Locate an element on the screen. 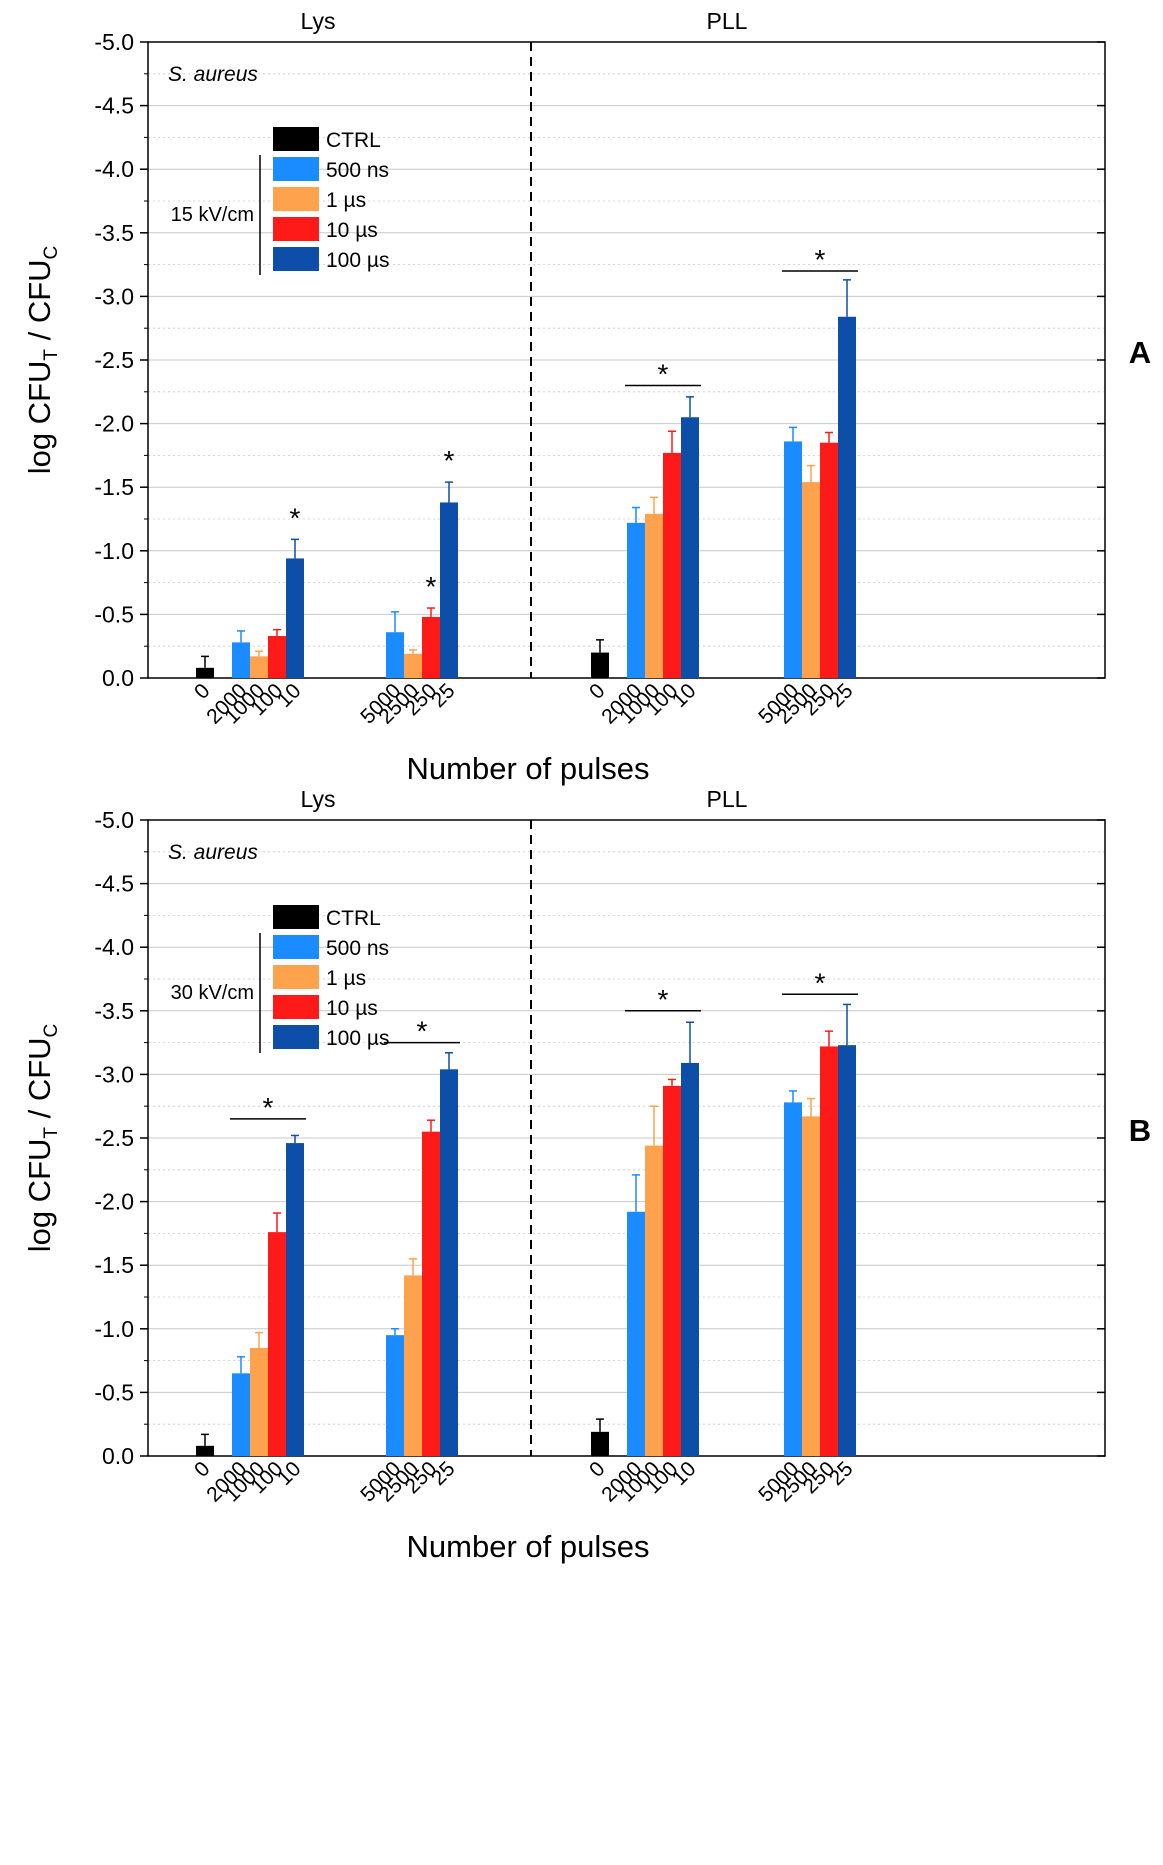 This screenshot has height=1865, width=1163. y-tick-label: -0.5 is located at coordinates (114, 1392).